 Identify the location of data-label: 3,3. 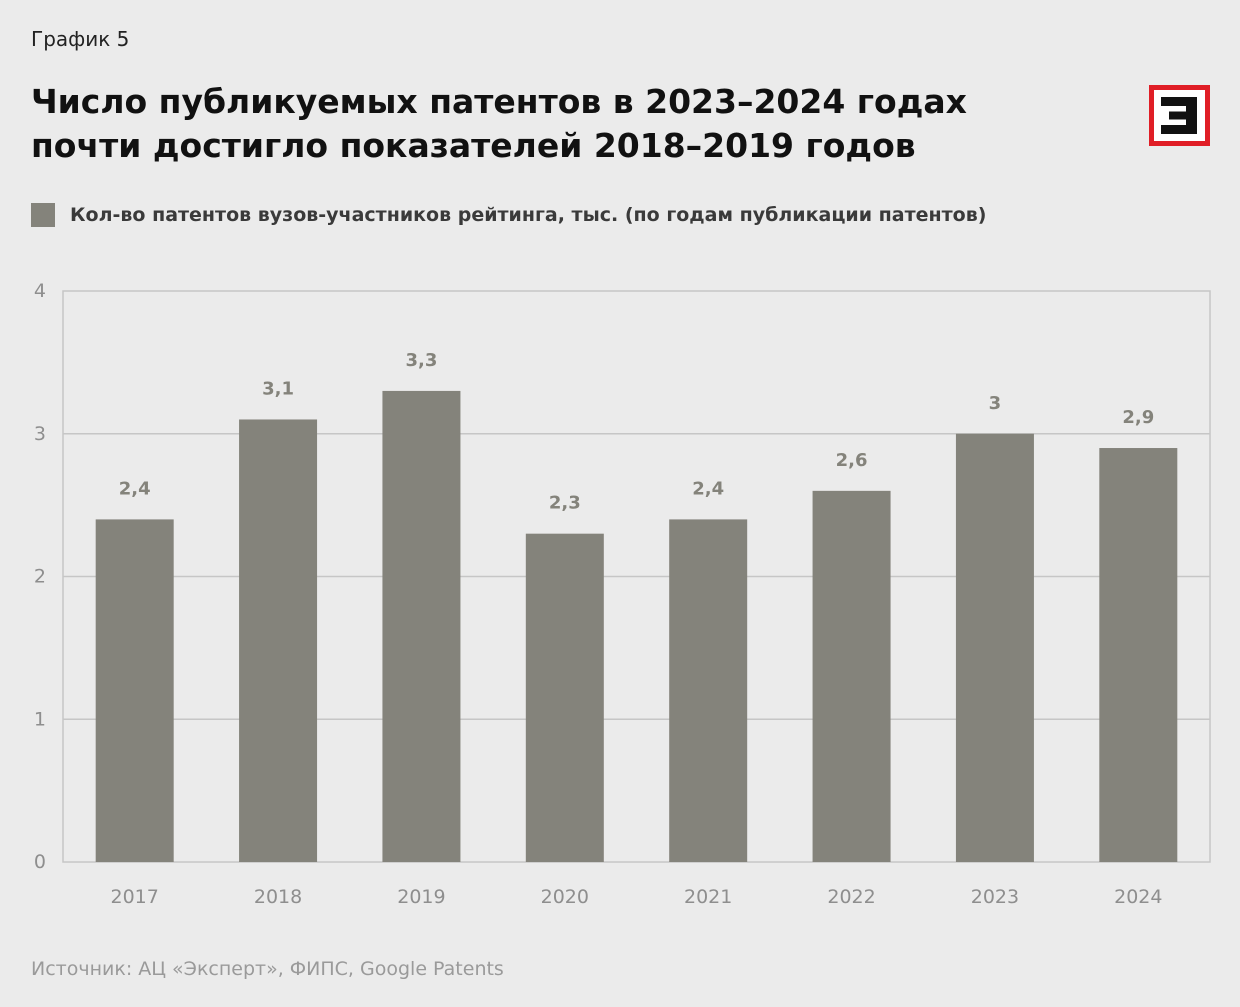
(421, 360).